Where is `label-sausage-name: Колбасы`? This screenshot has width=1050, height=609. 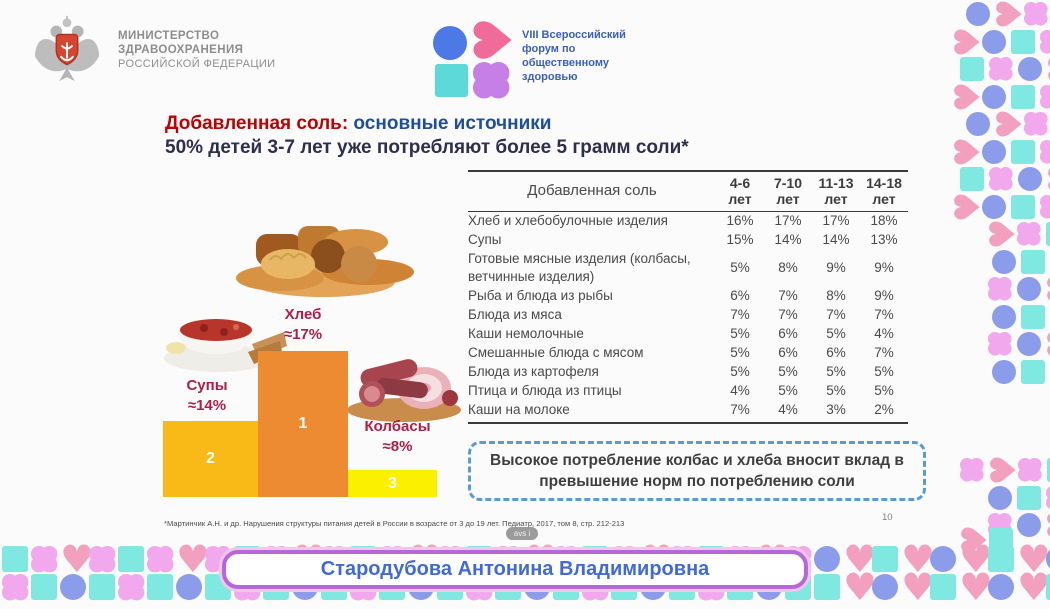
label-sausage-name: Колбасы is located at coordinates (397, 426).